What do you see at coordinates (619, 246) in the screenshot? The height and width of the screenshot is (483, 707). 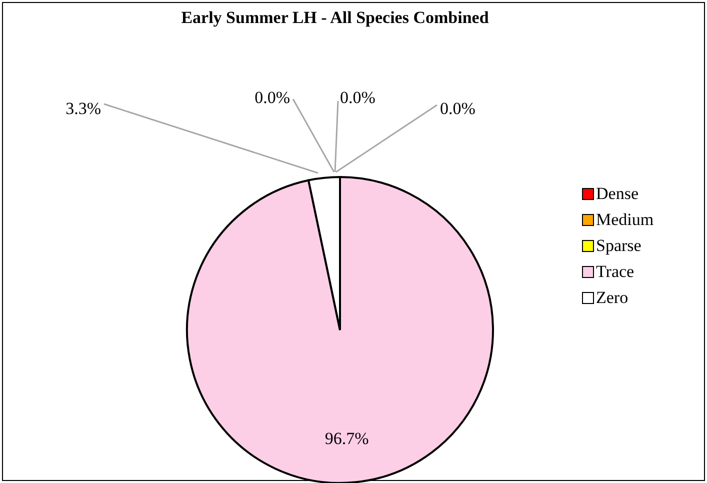 I see `legend-label: Sparse` at bounding box center [619, 246].